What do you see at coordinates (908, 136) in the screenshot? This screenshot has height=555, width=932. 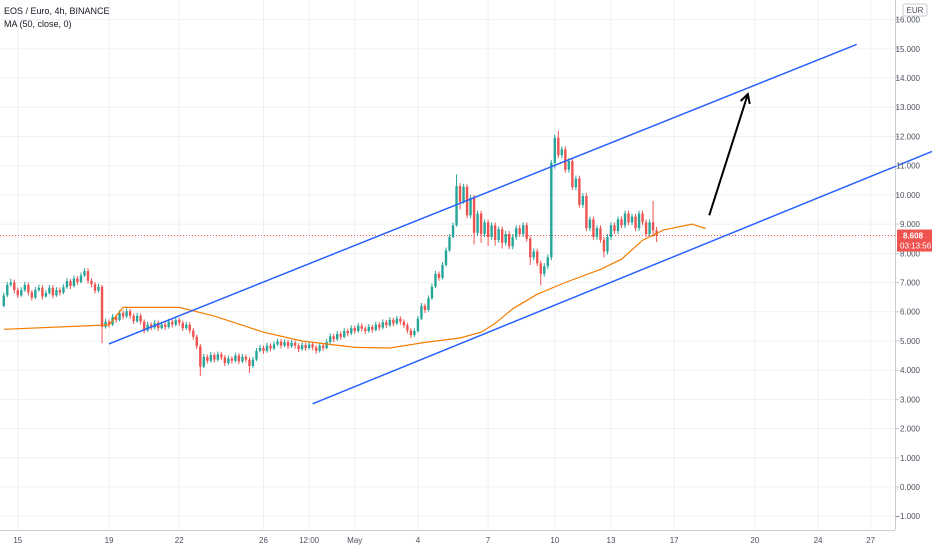 I see `y-tick-label: 12.000` at bounding box center [908, 136].